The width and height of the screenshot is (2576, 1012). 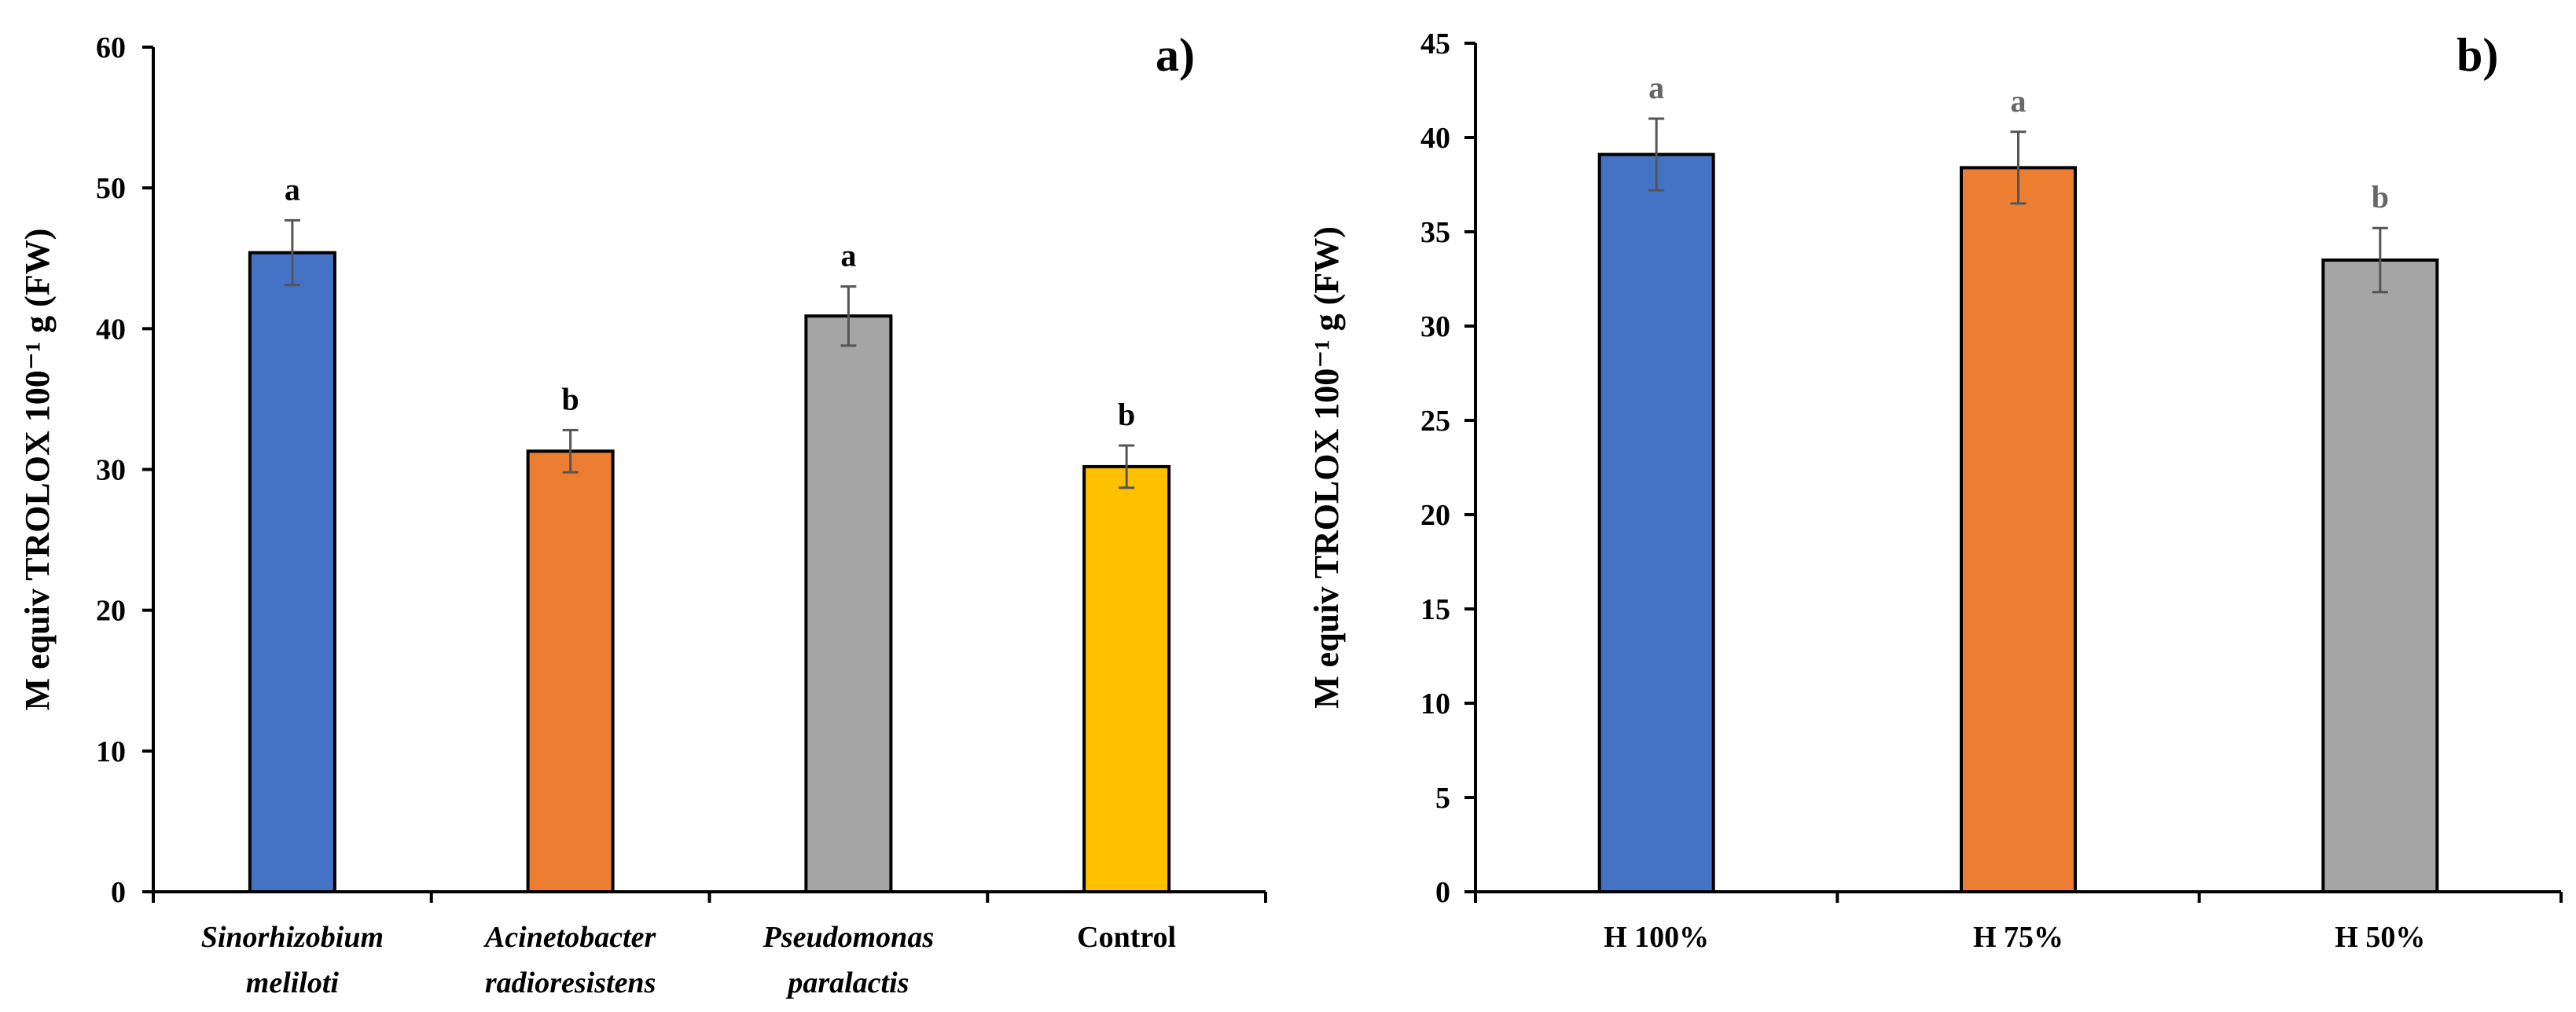 What do you see at coordinates (111, 188) in the screenshot?
I see `y-tick-label: 50` at bounding box center [111, 188].